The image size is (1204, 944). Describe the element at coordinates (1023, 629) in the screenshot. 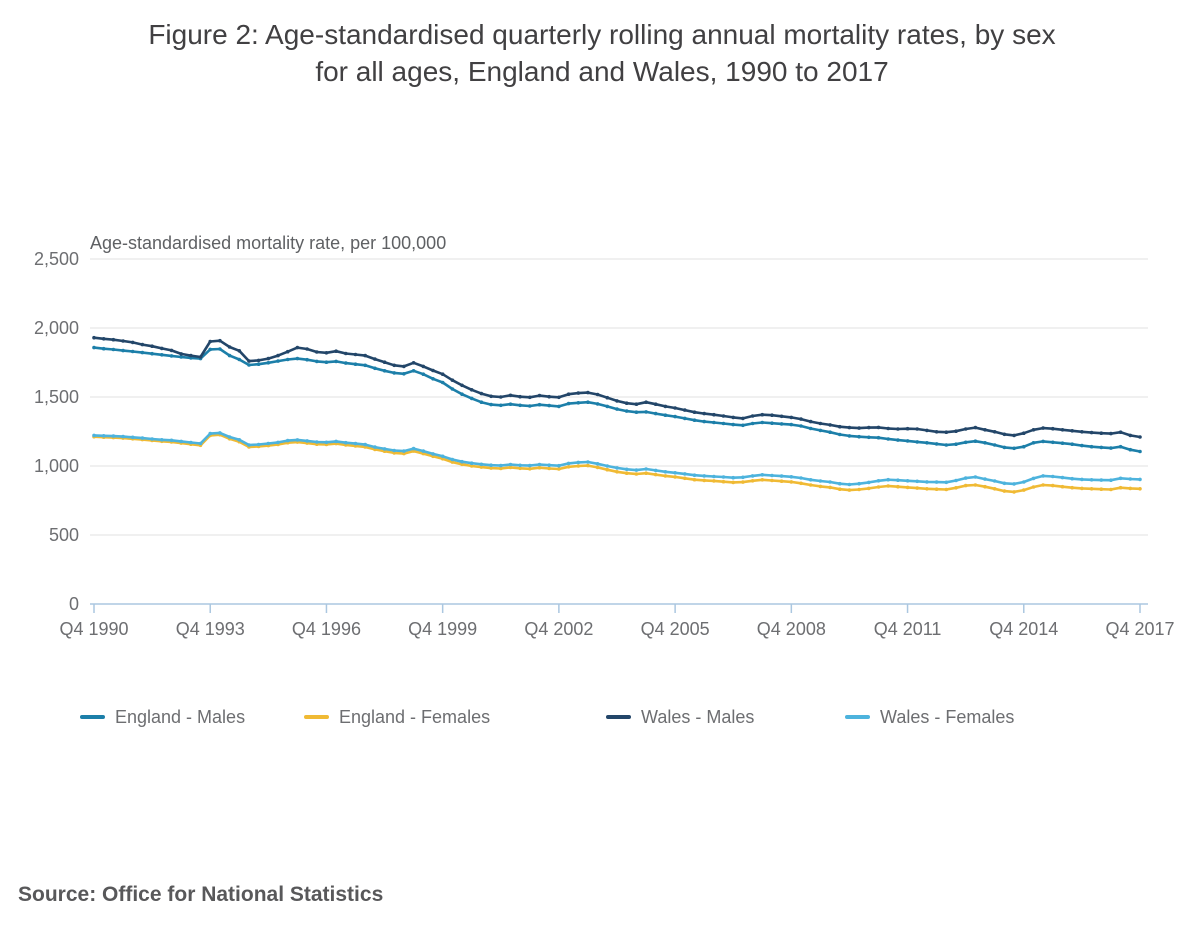

I see `x-tick-label: Q4 2014` at that location.